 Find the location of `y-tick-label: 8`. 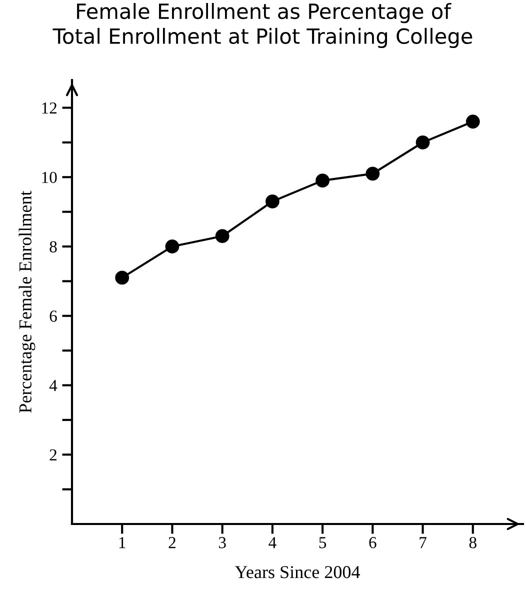

y-tick-label: 8 is located at coordinates (53, 246).